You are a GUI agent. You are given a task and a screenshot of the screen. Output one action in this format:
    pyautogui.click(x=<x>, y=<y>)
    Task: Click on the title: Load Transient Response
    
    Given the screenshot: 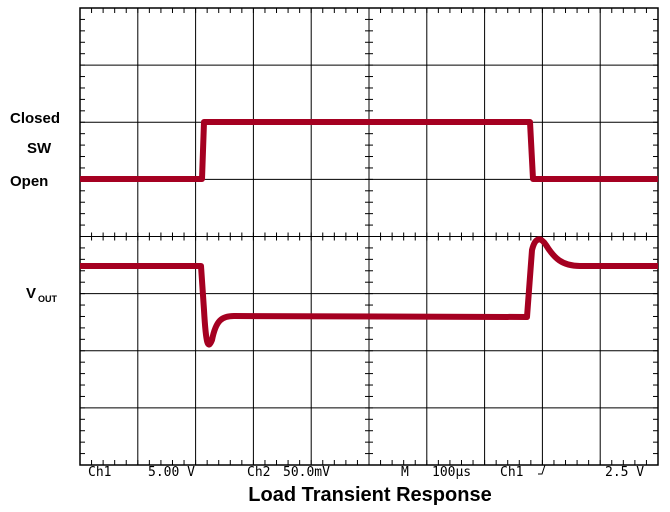 What is the action you would take?
    pyautogui.click(x=369, y=495)
    